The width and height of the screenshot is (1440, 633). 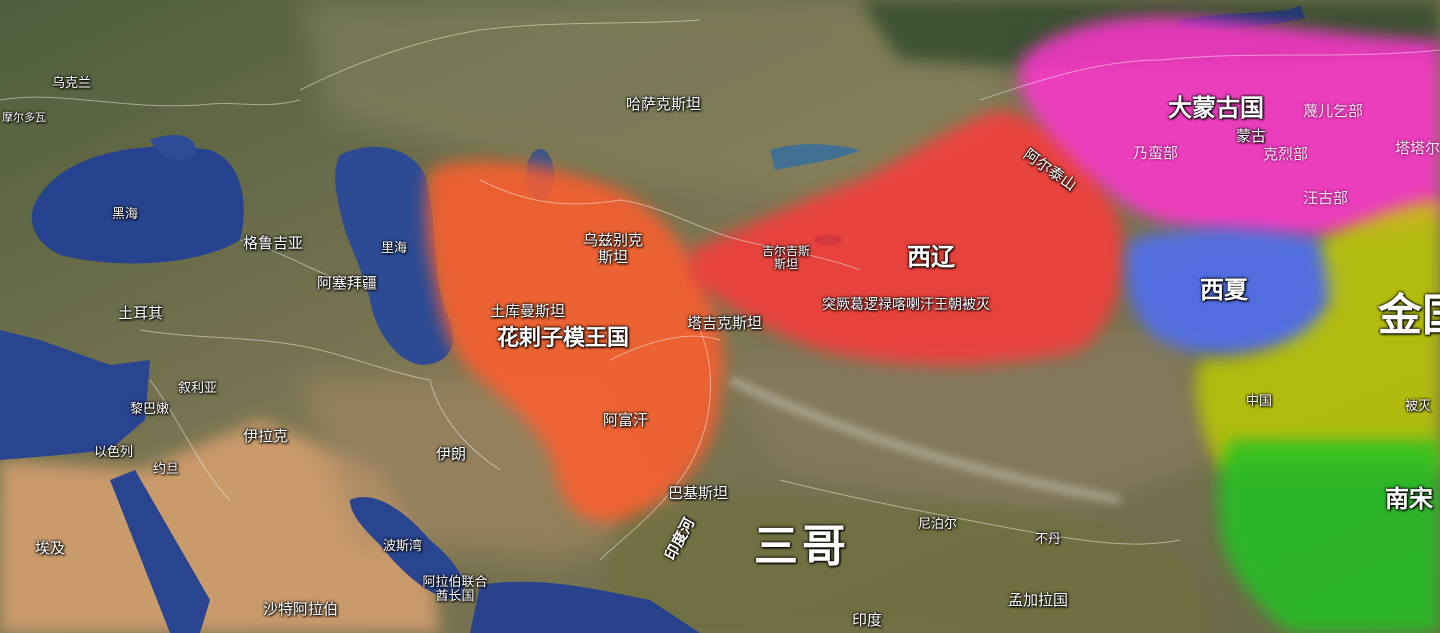 I want to click on label-bangladesh: 孟加拉国, so click(x=1038, y=600).